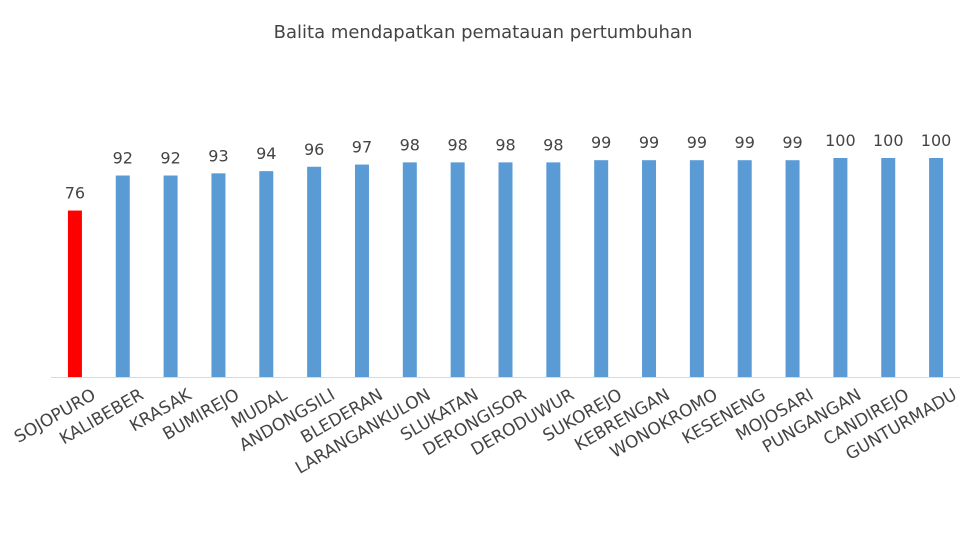  What do you see at coordinates (266, 153) in the screenshot?
I see `value-label: 94` at bounding box center [266, 153].